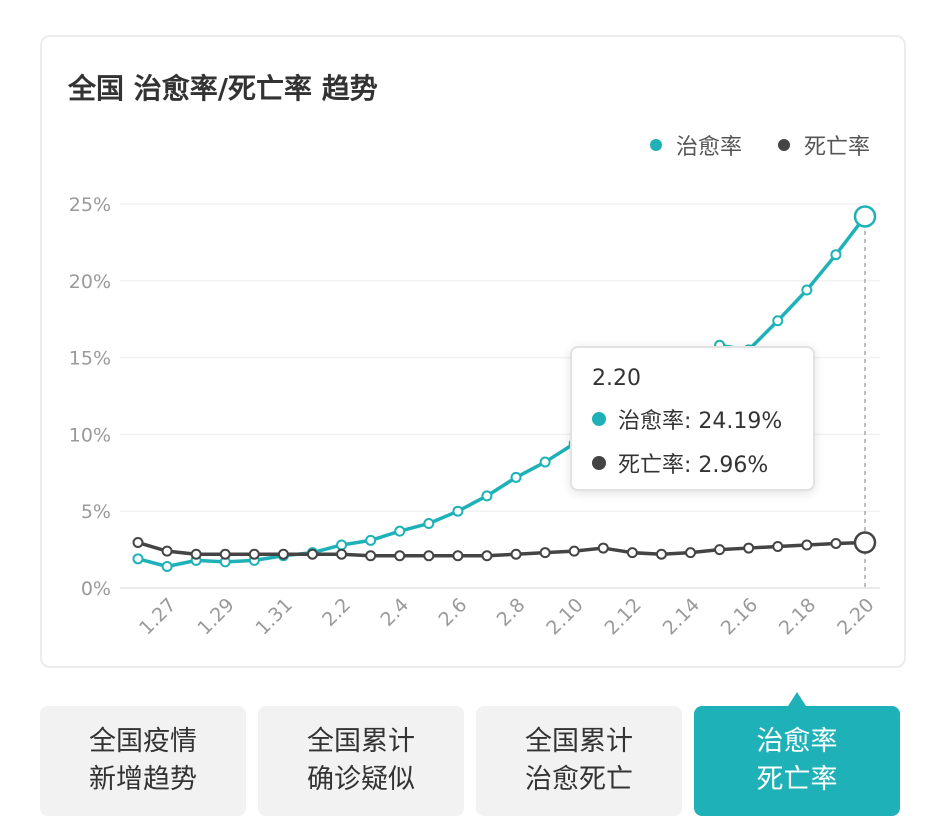 The height and width of the screenshot is (829, 945). Describe the element at coordinates (739, 616) in the screenshot. I see `x-tick-label: 2.16` at that location.